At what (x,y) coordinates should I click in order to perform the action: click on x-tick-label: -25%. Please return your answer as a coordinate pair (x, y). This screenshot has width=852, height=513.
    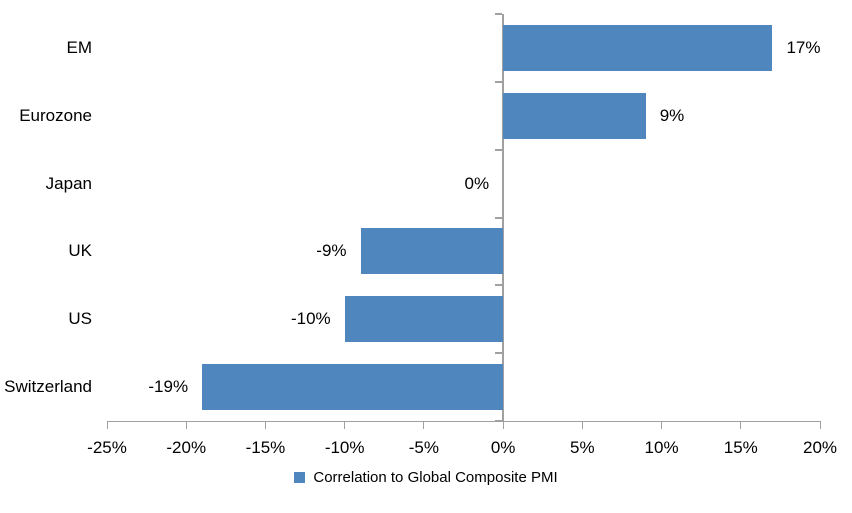
    Looking at the image, I should click on (107, 447).